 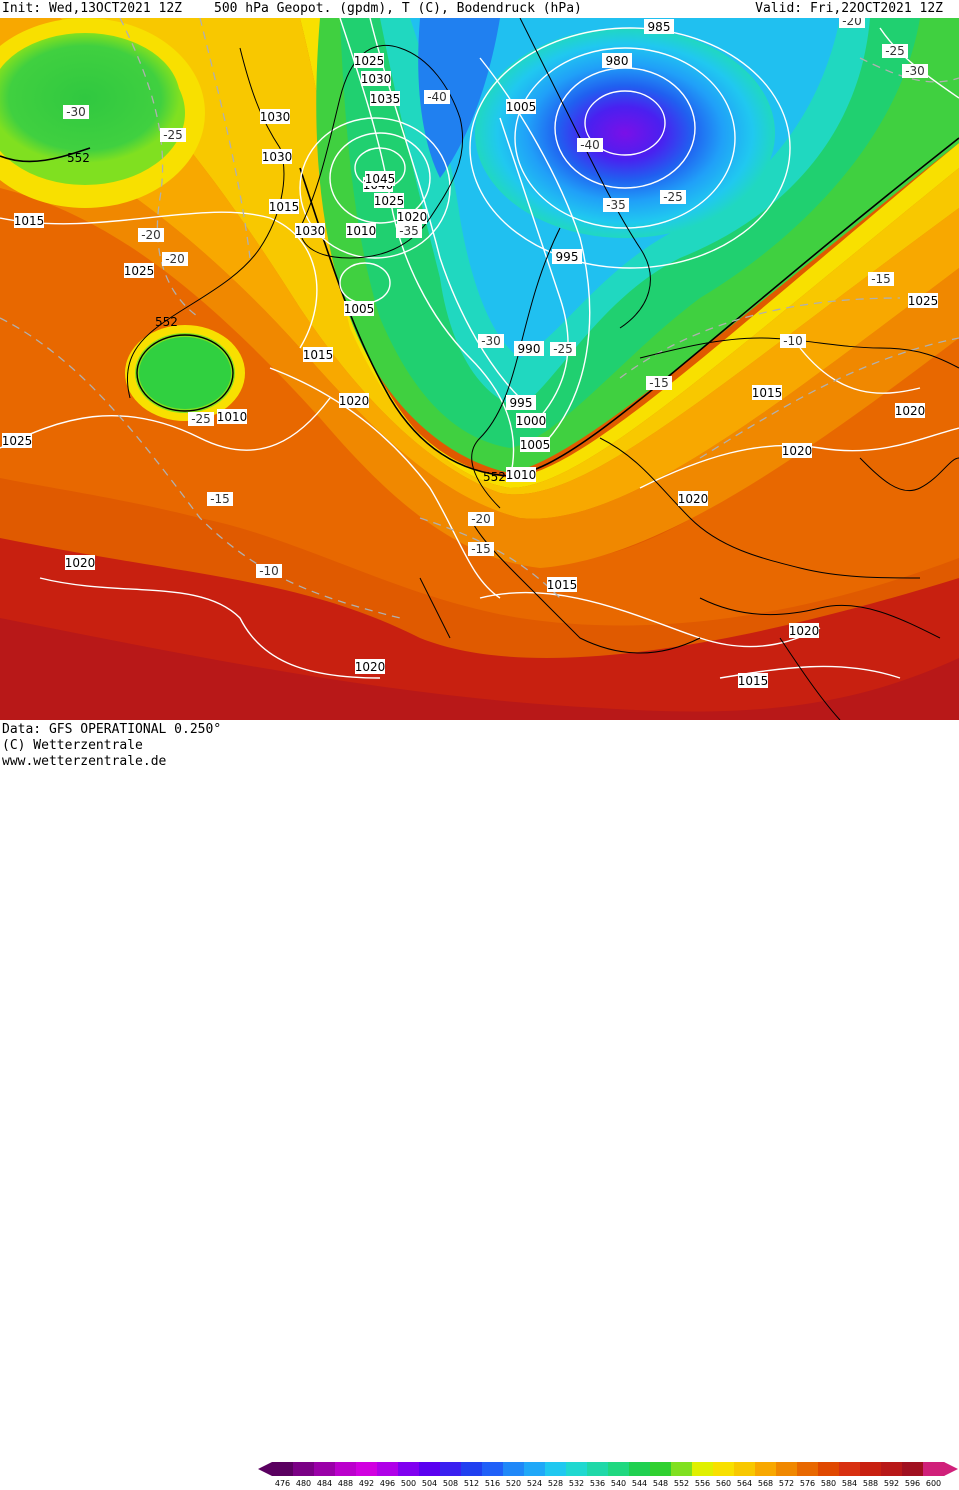 What do you see at coordinates (786, 1483) in the screenshot?
I see `legend-tick-label: 572` at bounding box center [786, 1483].